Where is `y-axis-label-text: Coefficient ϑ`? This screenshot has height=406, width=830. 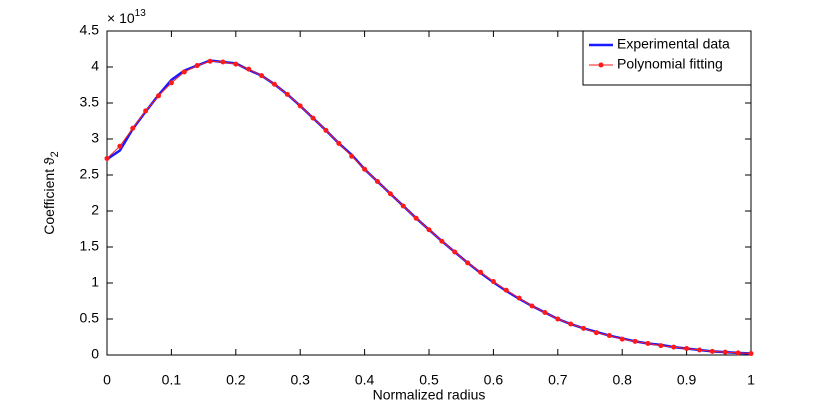
y-axis-label-text: Coefficient ϑ is located at coordinates (49, 196).